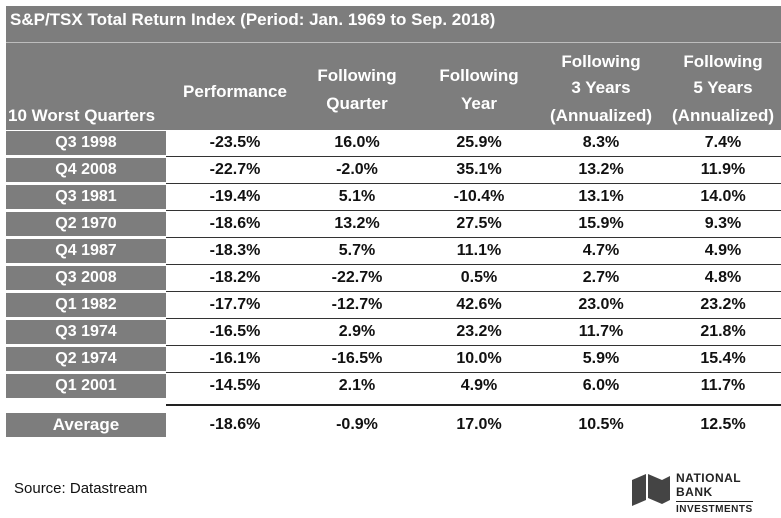  What do you see at coordinates (473, 405) in the screenshot?
I see `average-divider` at bounding box center [473, 405].